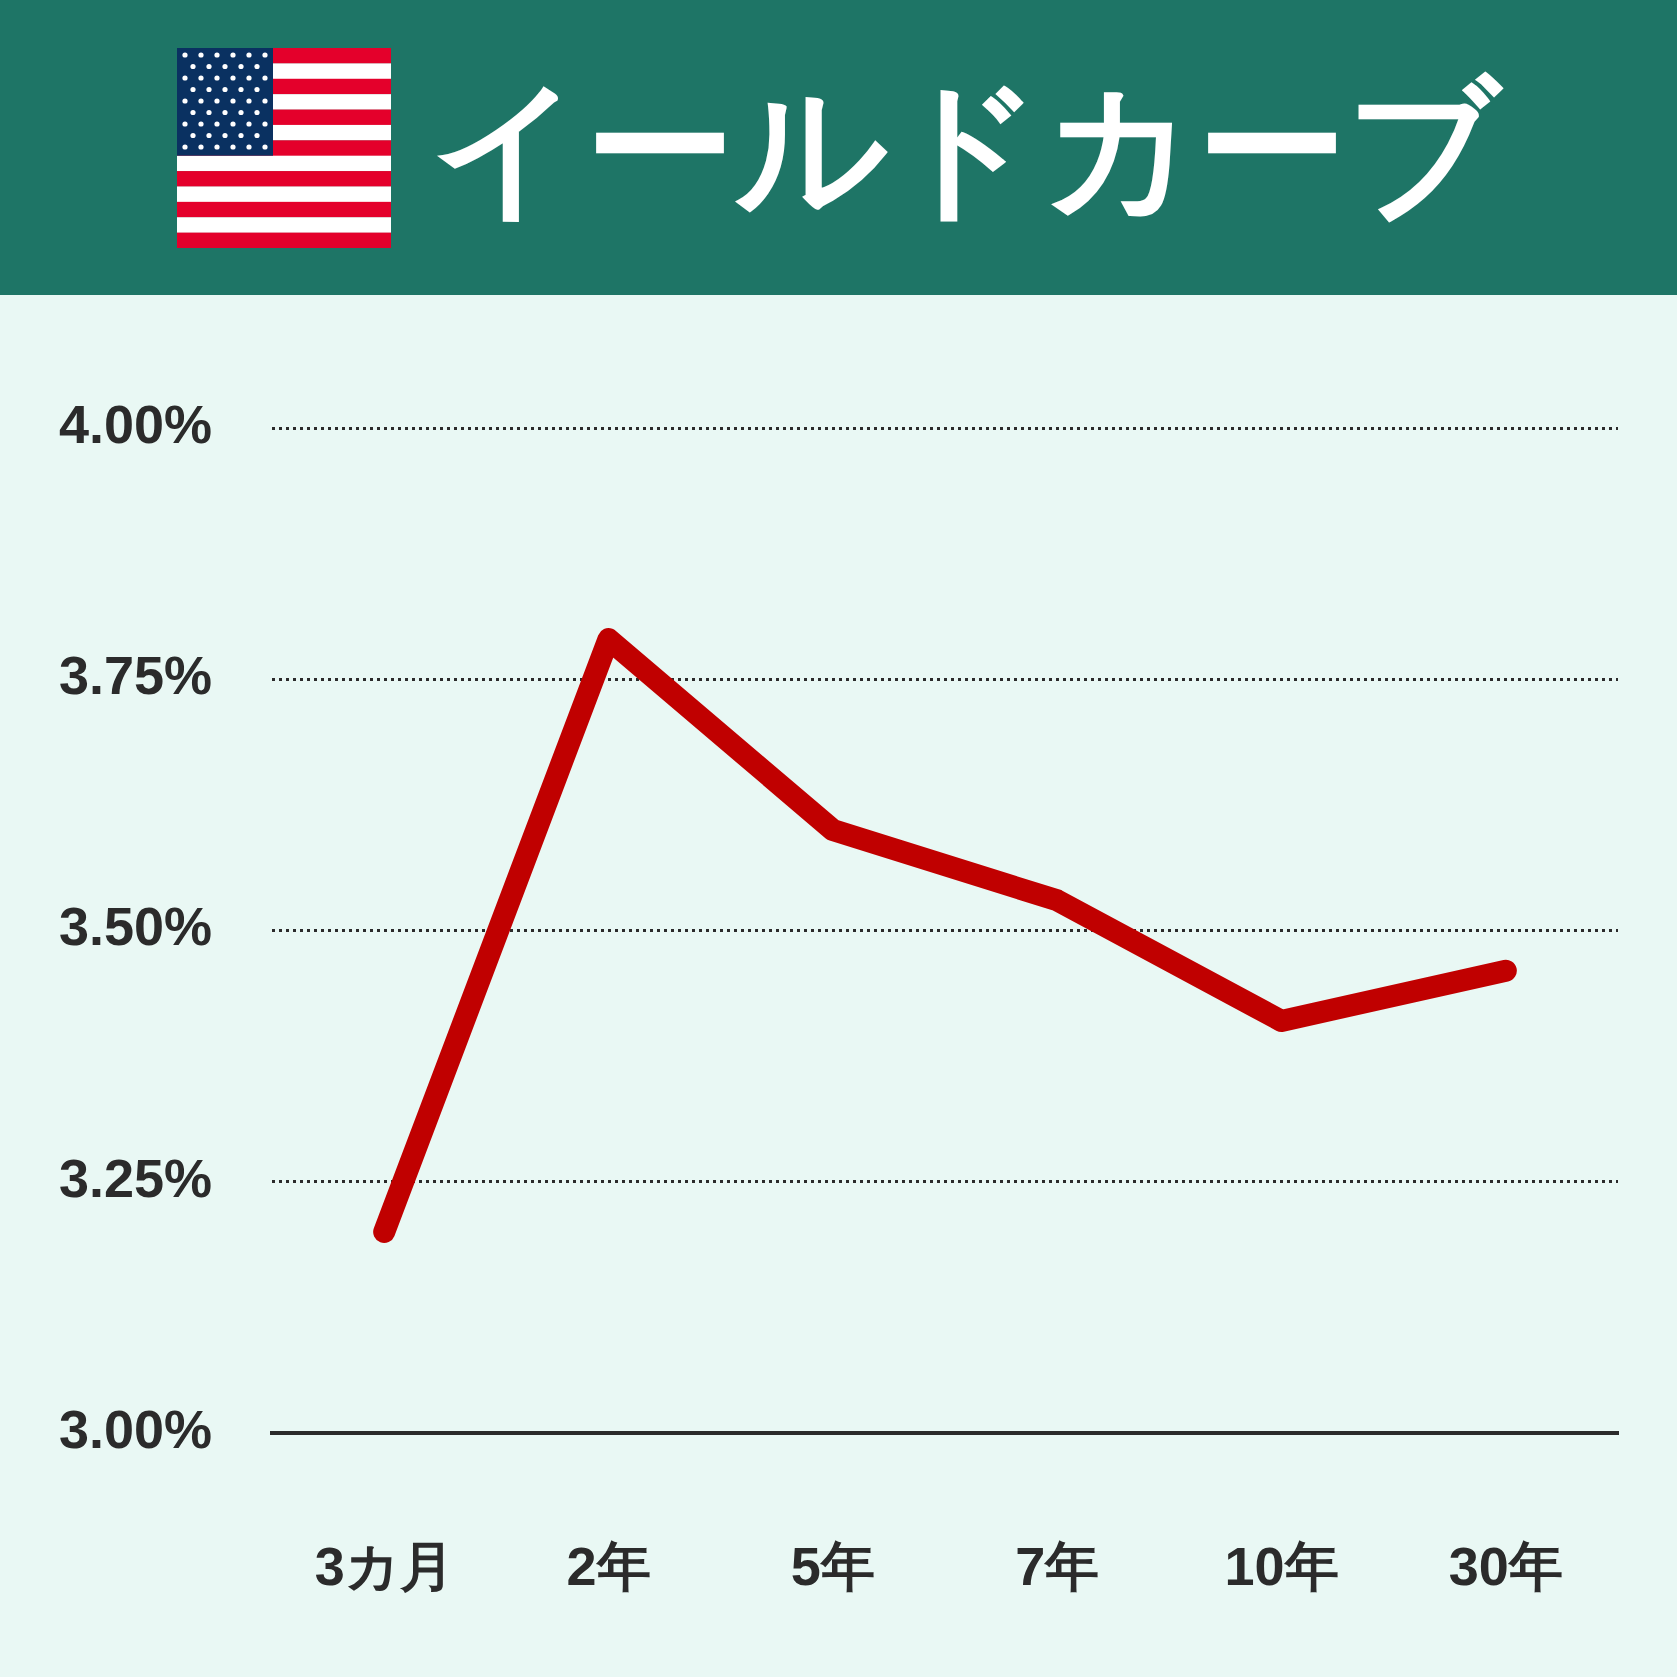  Describe the element at coordinates (135, 675) in the screenshot. I see `y-tick-label: 3.75%` at that location.